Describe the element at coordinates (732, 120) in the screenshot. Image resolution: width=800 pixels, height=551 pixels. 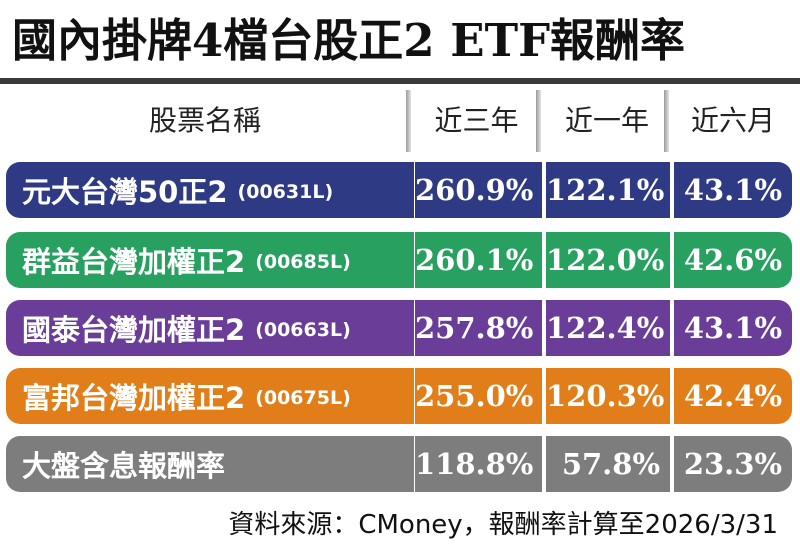
I see `header-6-month: 近六月` at that location.